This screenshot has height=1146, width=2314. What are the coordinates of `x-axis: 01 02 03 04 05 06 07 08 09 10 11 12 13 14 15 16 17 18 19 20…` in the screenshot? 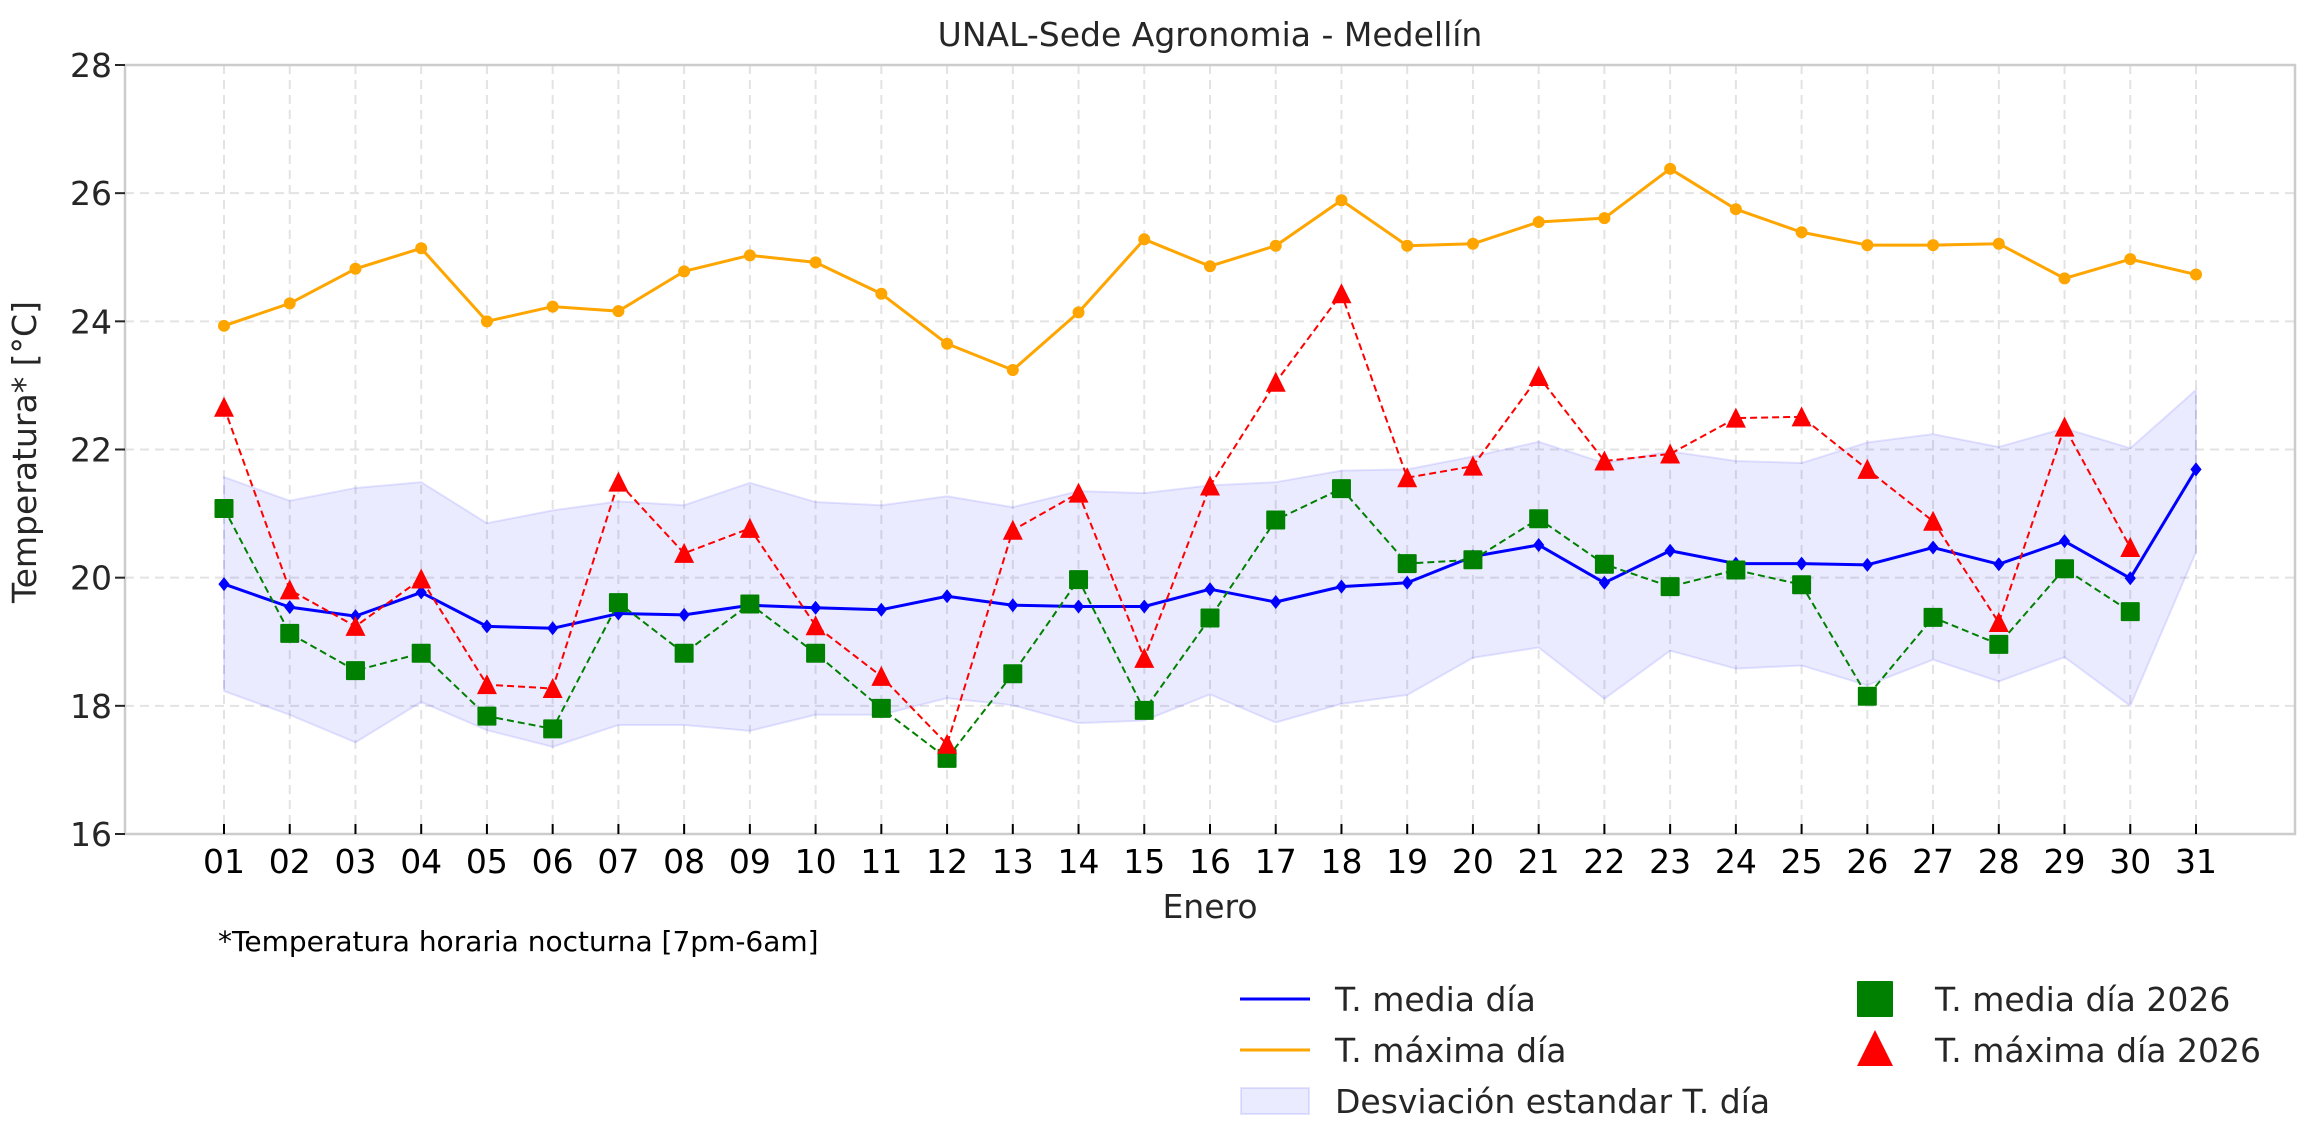 It's located at (1210, 852).